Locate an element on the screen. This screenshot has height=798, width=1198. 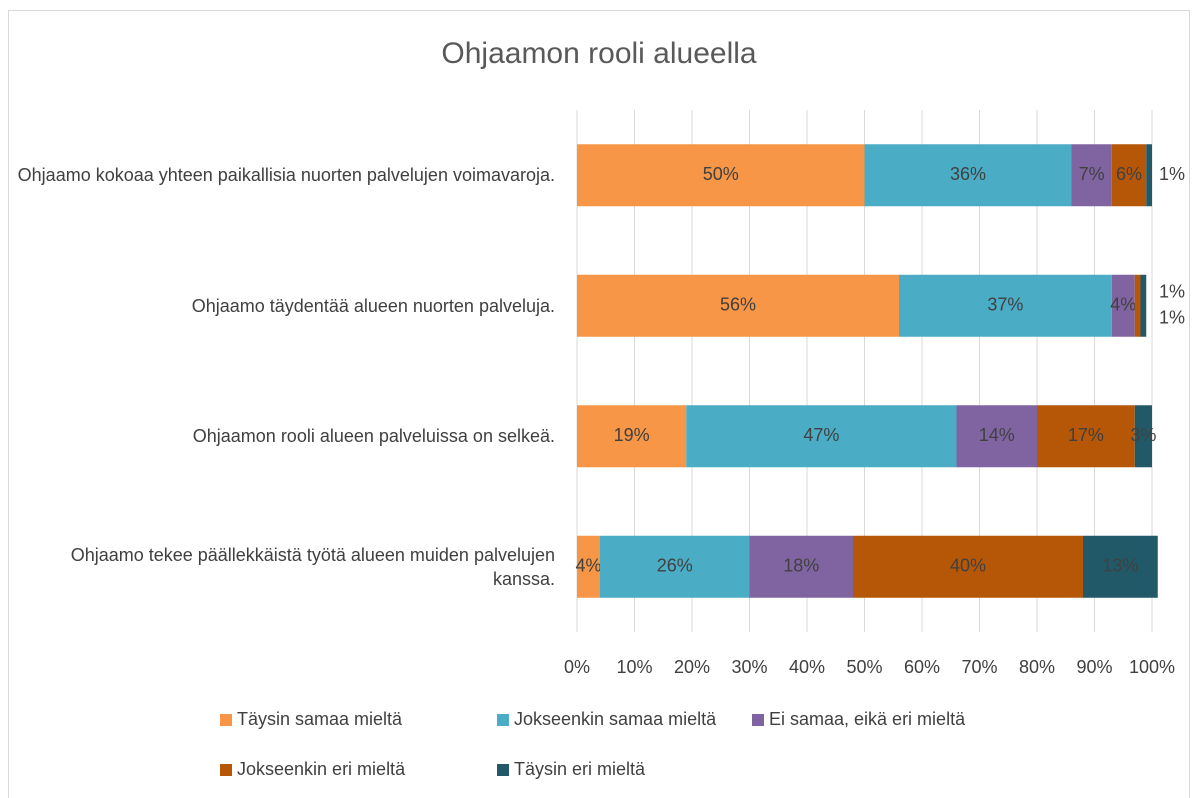
data-label: 17% is located at coordinates (1086, 435).